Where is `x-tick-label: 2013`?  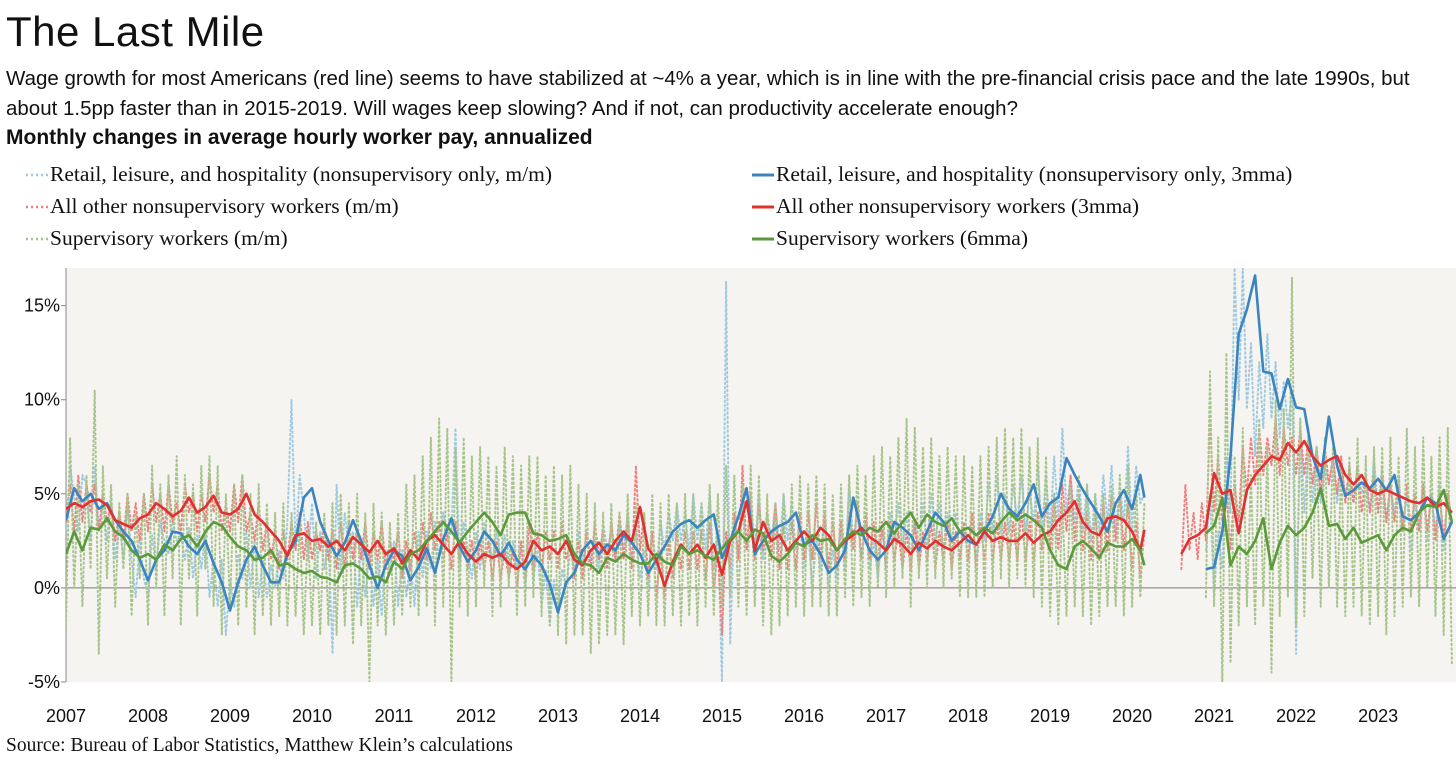 x-tick-label: 2013 is located at coordinates (558, 716).